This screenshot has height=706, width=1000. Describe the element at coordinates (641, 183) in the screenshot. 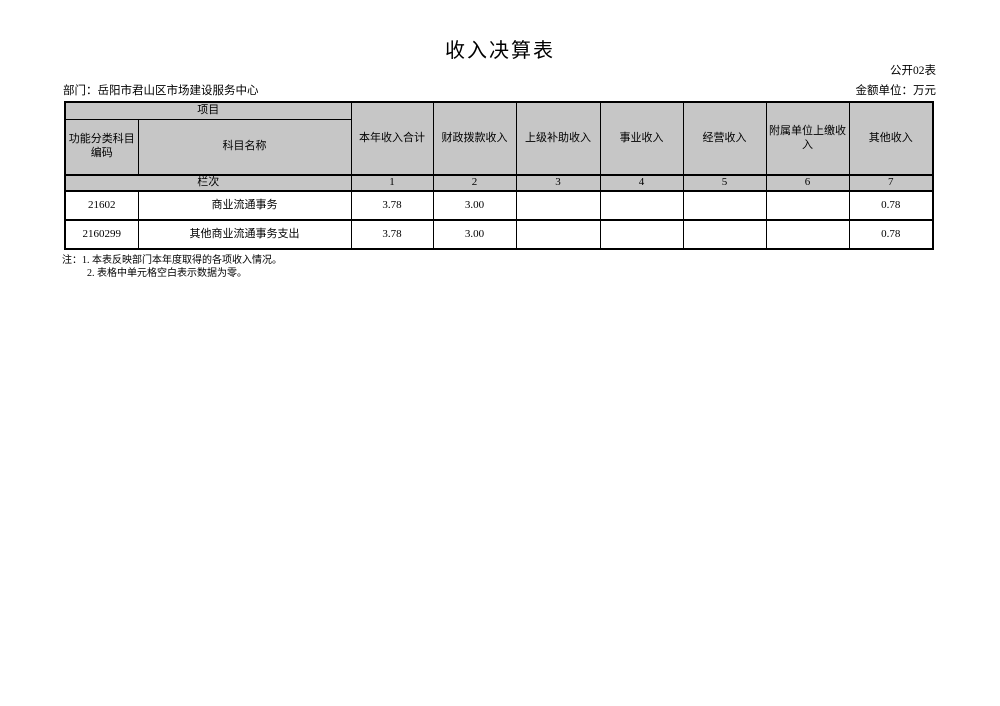

I see `column-number-4: 4` at that location.